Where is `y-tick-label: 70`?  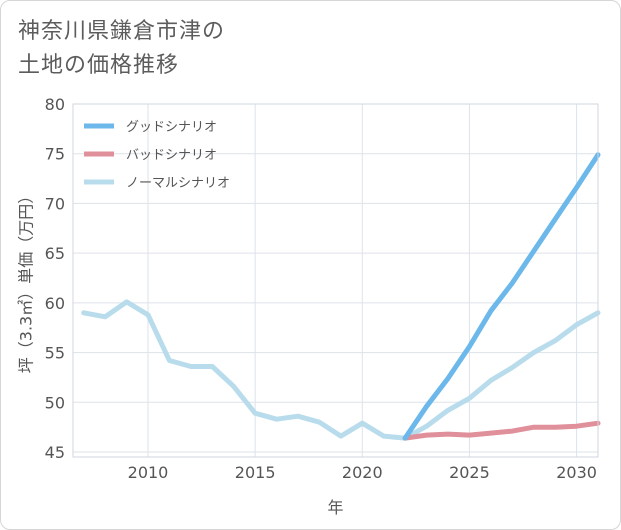 y-tick-label: 70 is located at coordinates (55, 203).